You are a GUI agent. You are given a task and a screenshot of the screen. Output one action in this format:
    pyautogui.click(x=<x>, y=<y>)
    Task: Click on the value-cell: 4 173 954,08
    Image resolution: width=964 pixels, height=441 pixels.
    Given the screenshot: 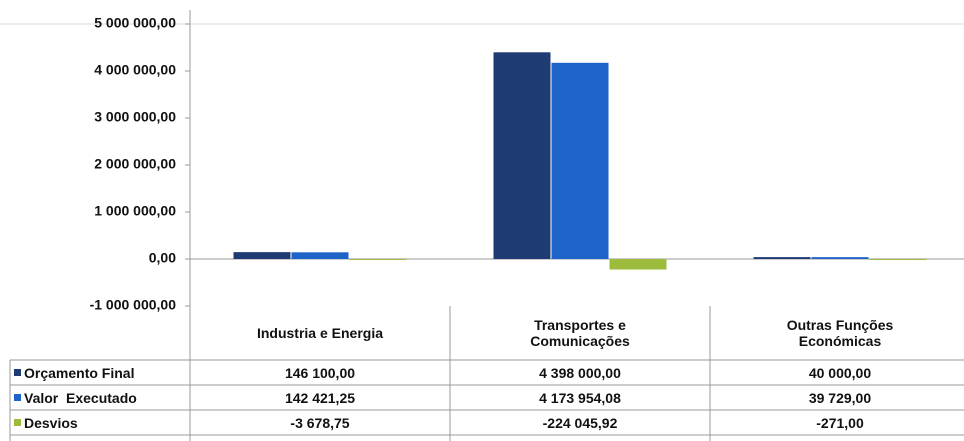 What is the action you would take?
    pyautogui.click(x=580, y=397)
    